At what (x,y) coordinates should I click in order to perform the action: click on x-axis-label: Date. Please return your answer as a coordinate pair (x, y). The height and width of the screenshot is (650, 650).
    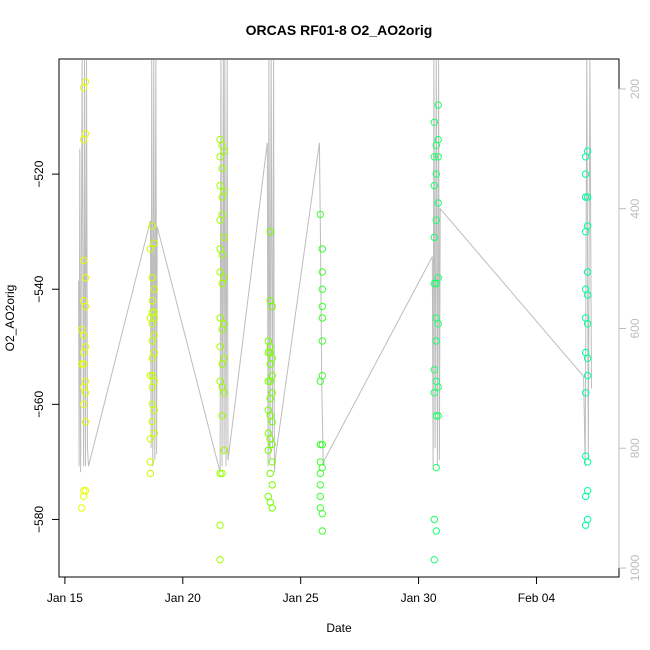
    Looking at the image, I should click on (339, 628).